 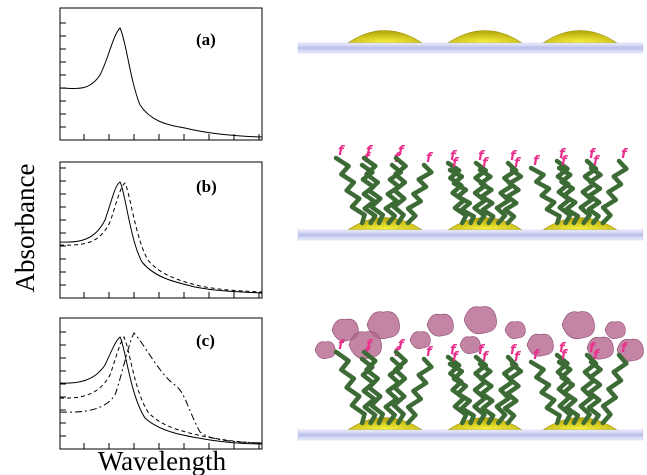 What do you see at coordinates (206, 39) in the screenshot?
I see `panel-label: (a)` at bounding box center [206, 39].